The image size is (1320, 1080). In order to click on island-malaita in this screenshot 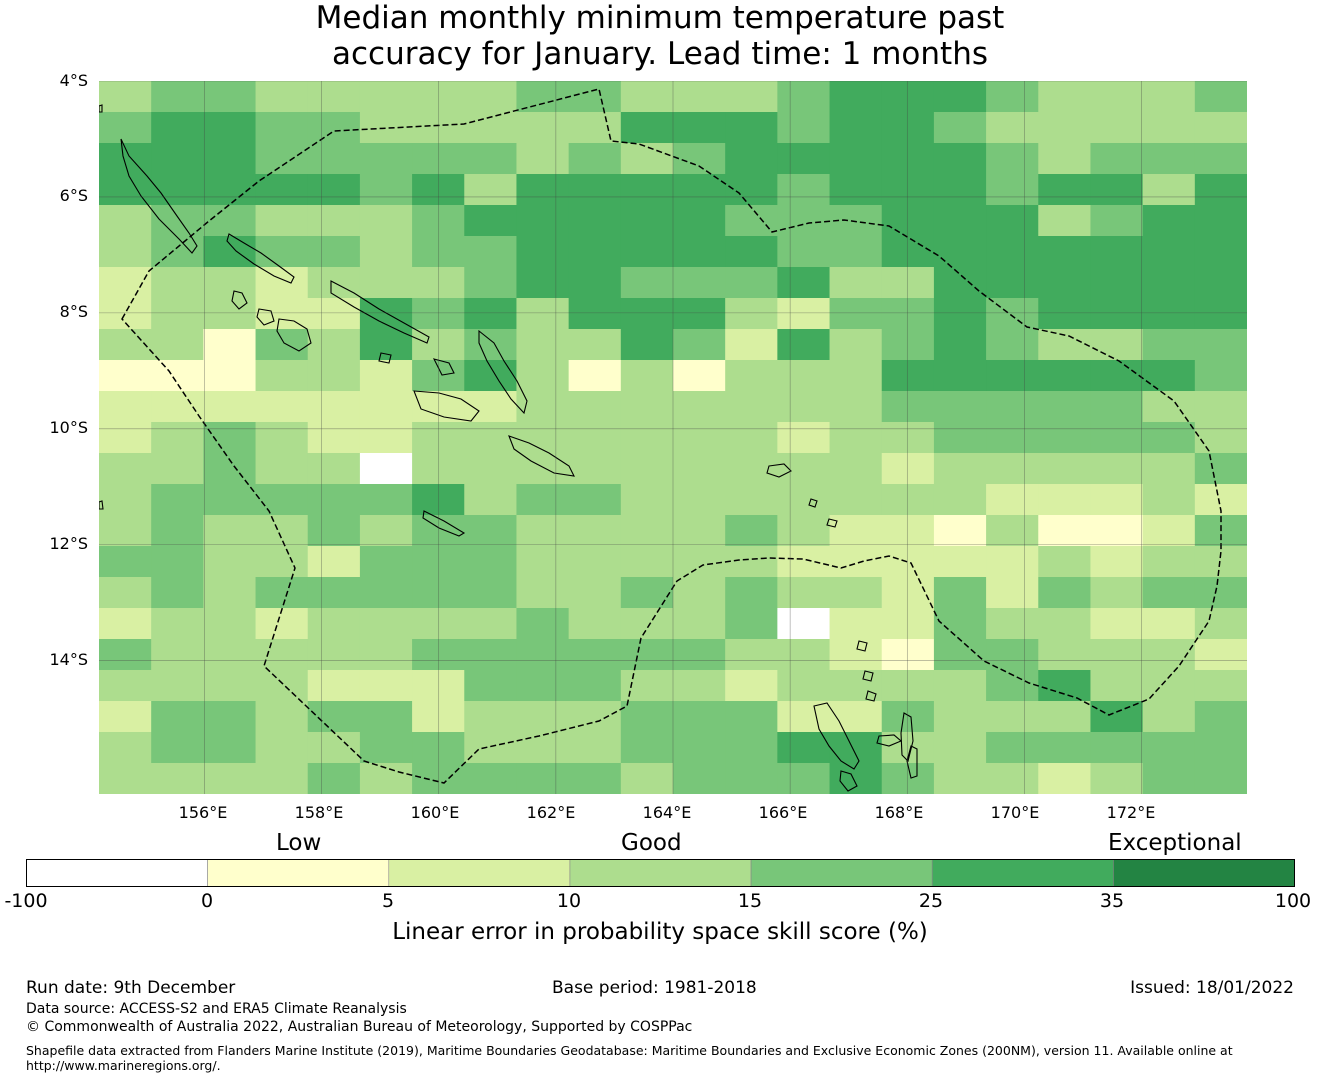, I will do `click(503, 372)`.